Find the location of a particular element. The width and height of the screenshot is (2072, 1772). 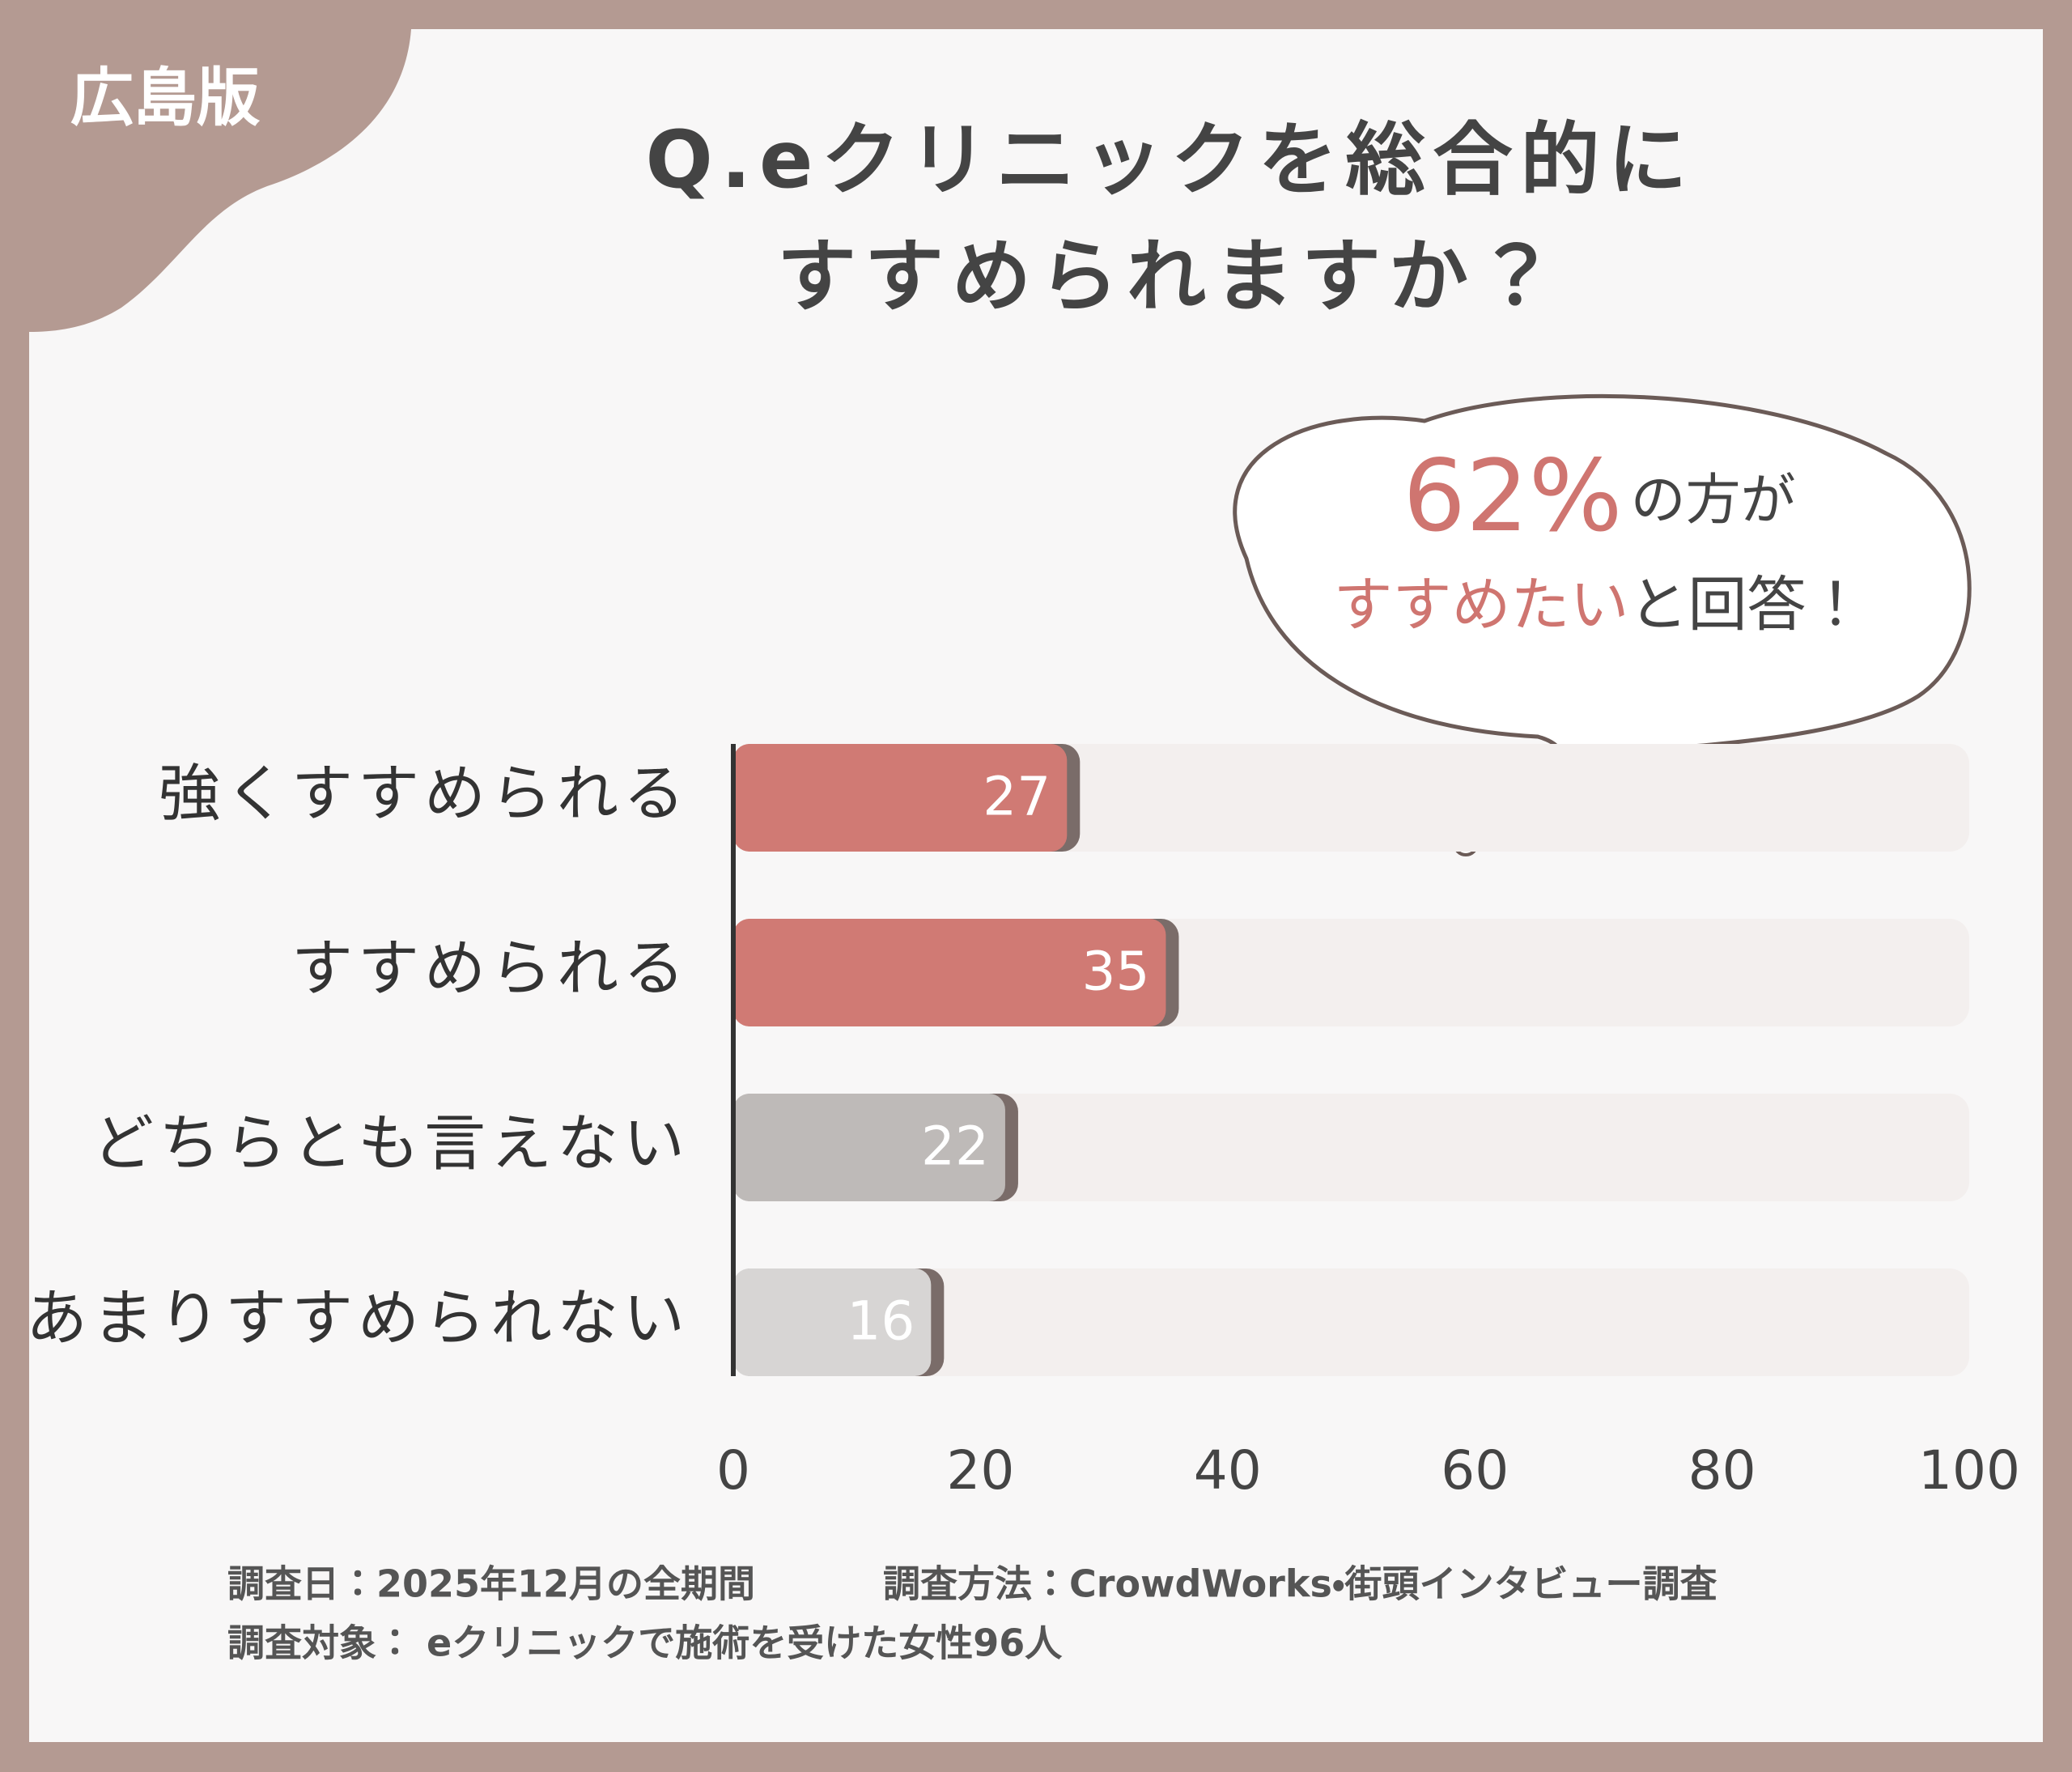

x-tick-label: 100 is located at coordinates (1969, 1471).